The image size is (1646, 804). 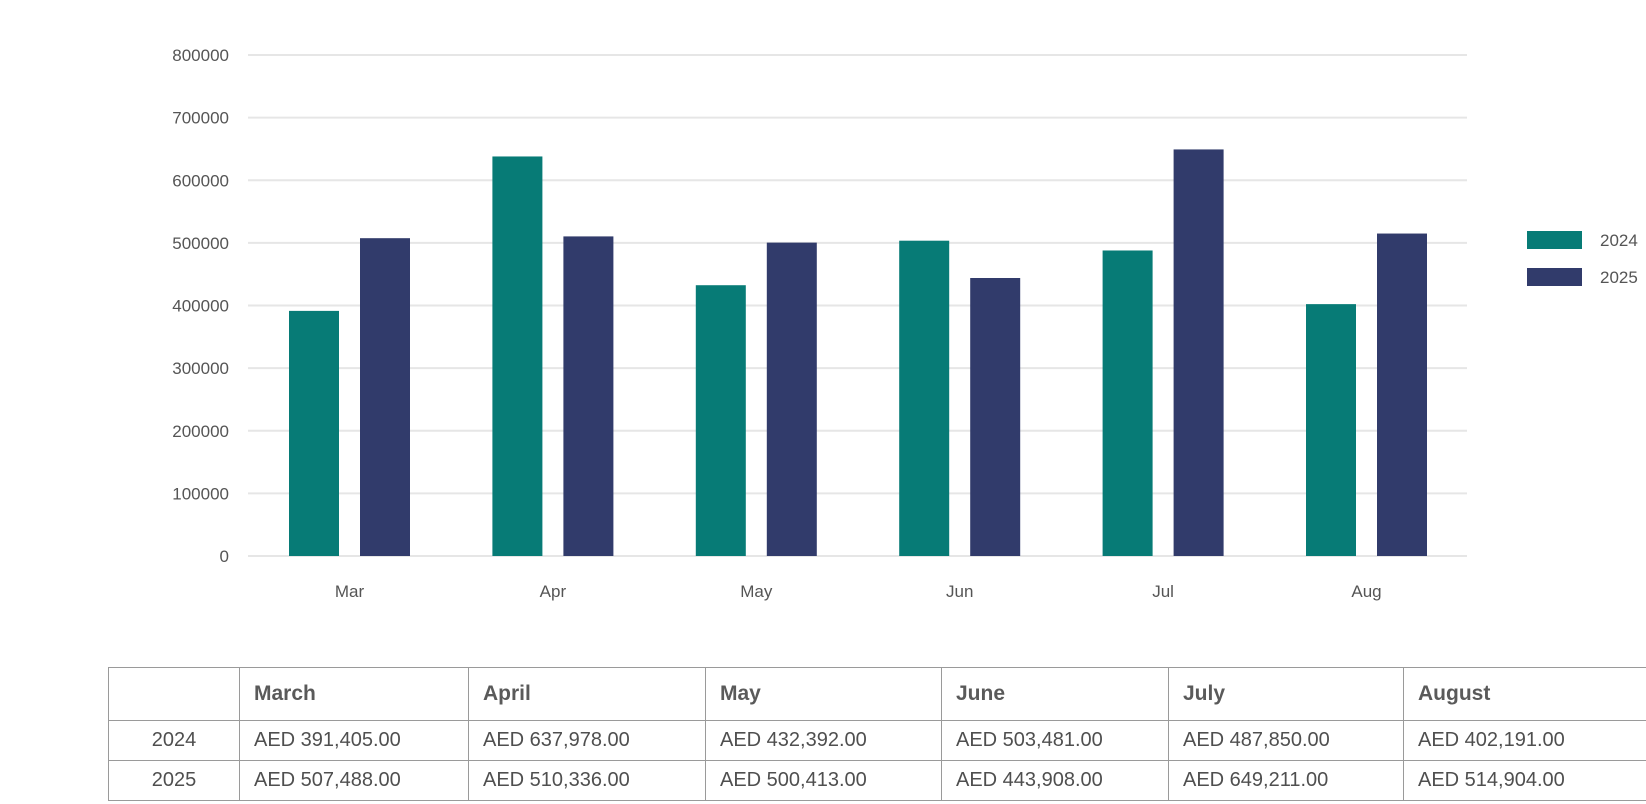 I want to click on y-tick-label: 100000, so click(x=200, y=493).